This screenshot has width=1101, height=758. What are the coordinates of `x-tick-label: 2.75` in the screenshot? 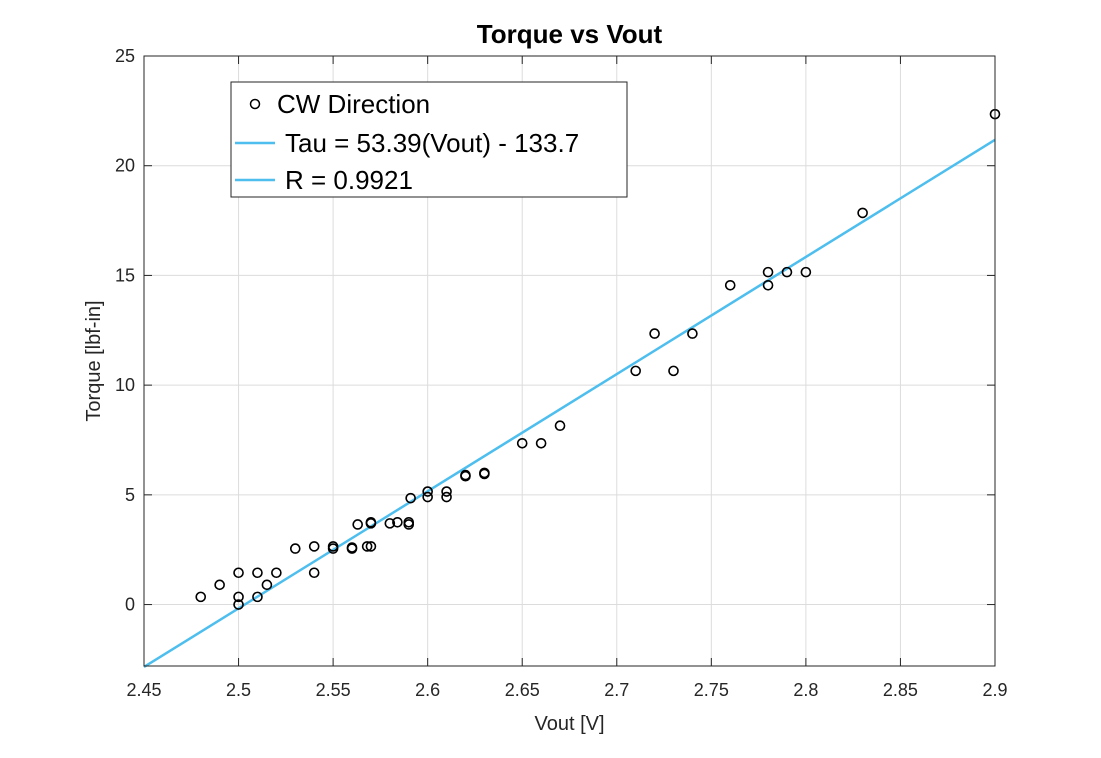 It's located at (711, 690).